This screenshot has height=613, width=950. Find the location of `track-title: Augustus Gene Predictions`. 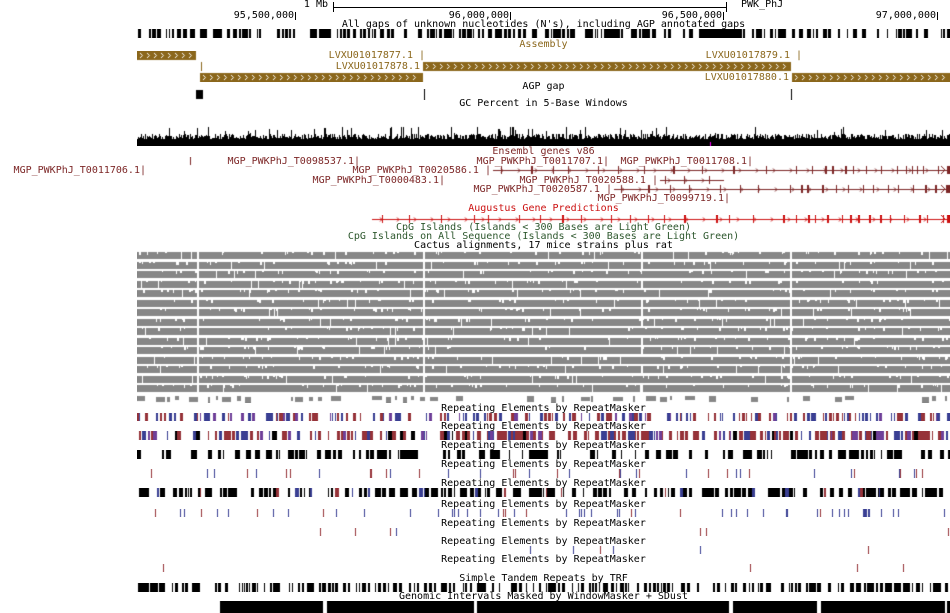

track-title: Augustus Gene Predictions is located at coordinates (543, 208).